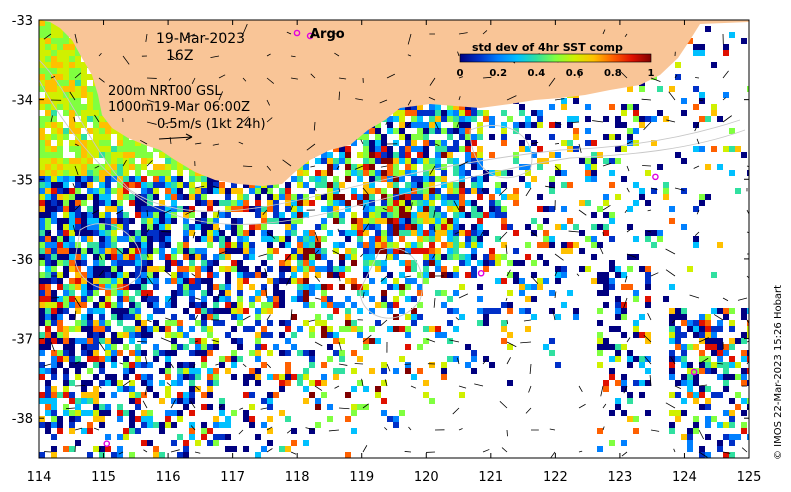 Image resolution: width=791 pixels, height=492 pixels. Describe the element at coordinates (694, 372) in the screenshot. I see `argo-float-marker` at that location.